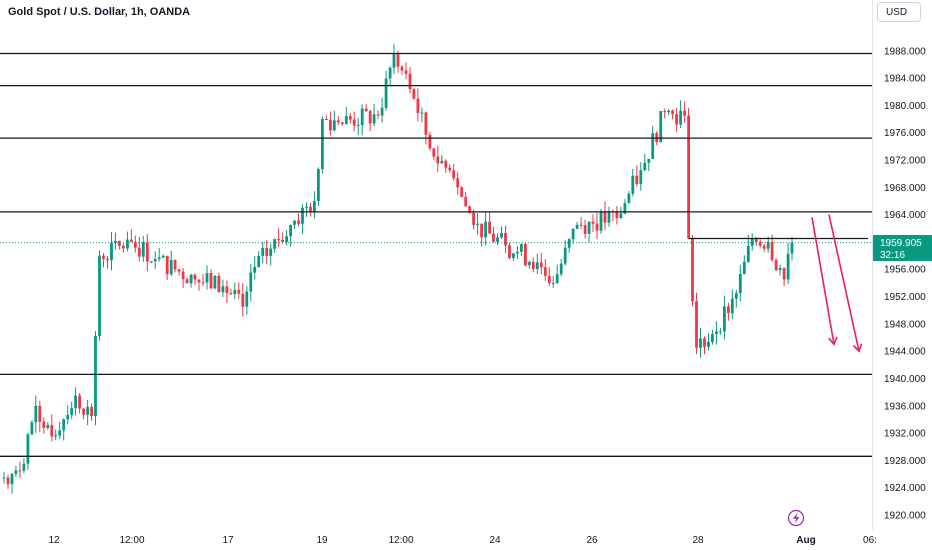  Describe the element at coordinates (901, 243) in the screenshot. I see `price-badge-value: 1959.905` at that location.